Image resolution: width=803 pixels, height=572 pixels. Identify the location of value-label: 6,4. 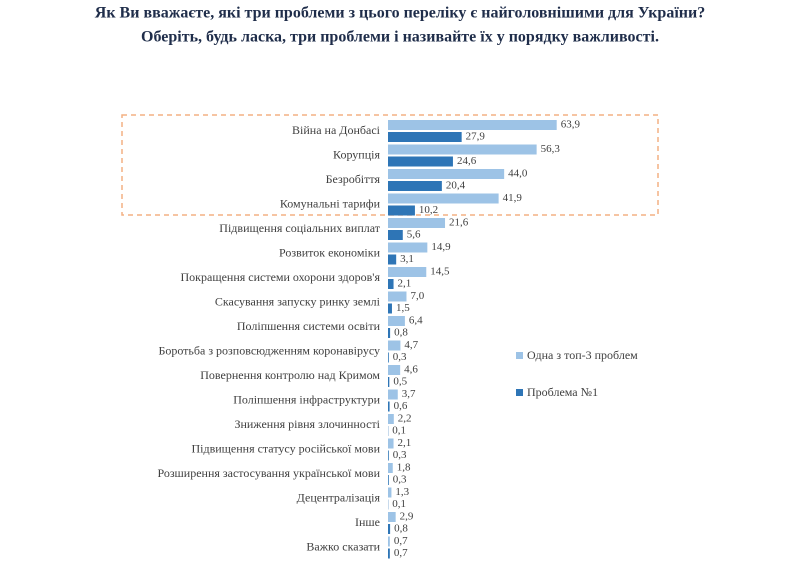
(416, 321).